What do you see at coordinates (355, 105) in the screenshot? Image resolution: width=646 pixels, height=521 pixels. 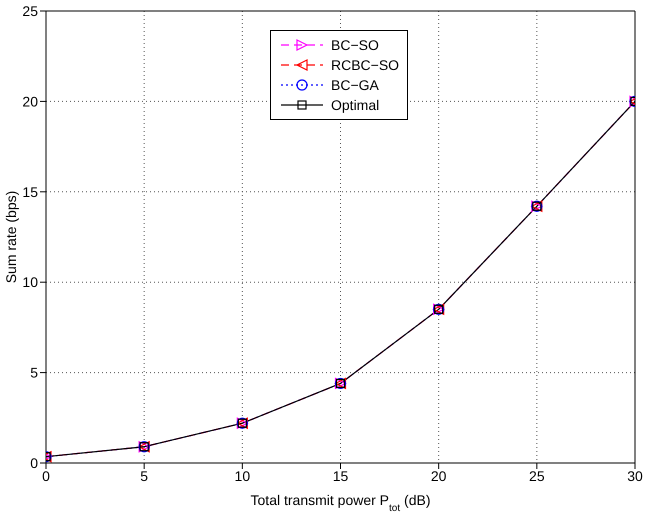 I see `legend-label: Optimal` at bounding box center [355, 105].